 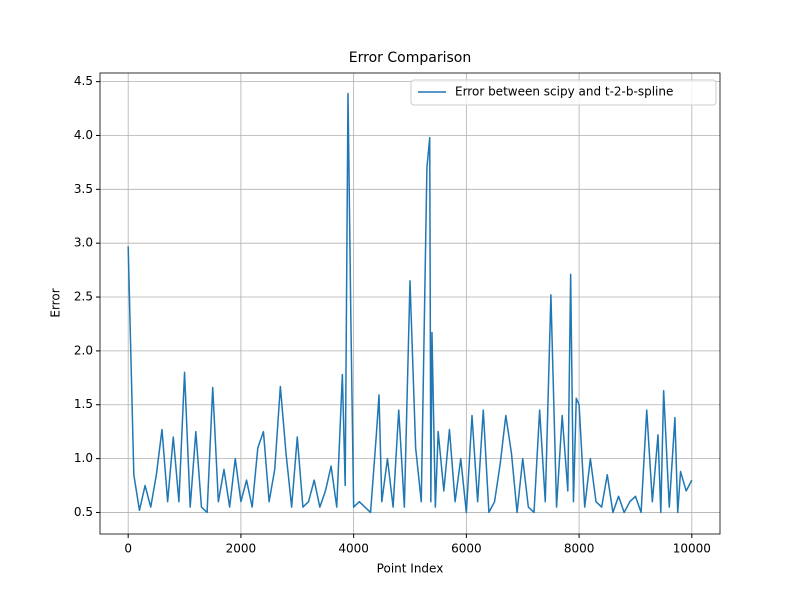 I want to click on x-tick-label: 2000, so click(x=241, y=549).